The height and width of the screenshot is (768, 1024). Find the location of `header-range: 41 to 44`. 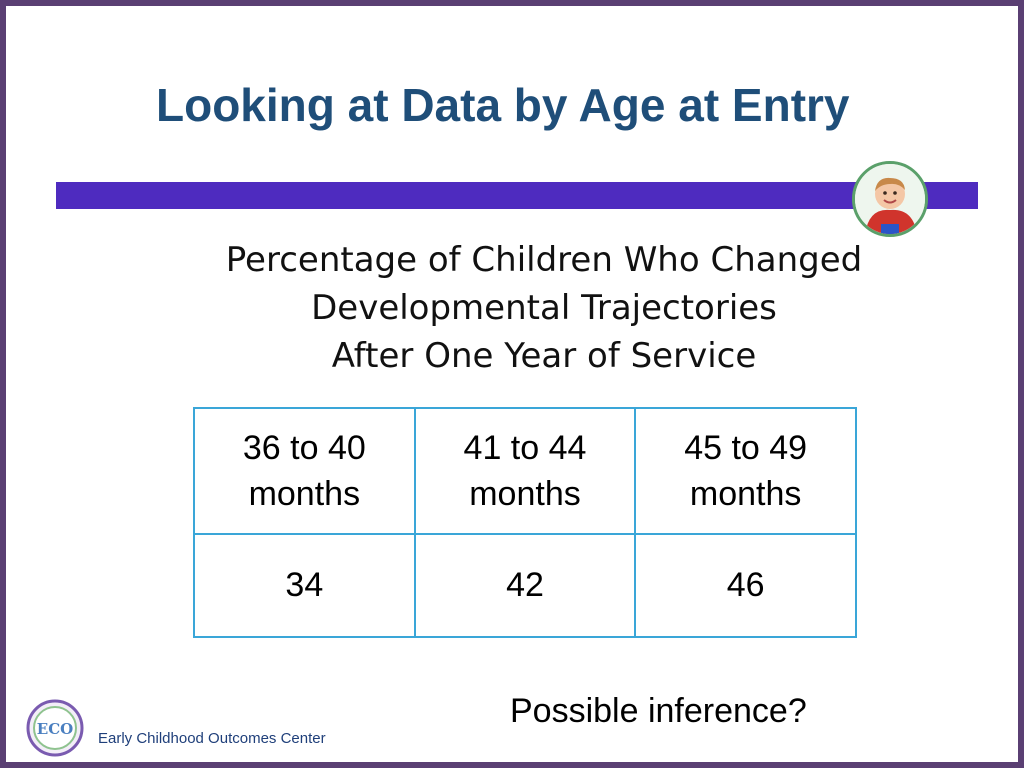

header-range: 41 to 44 is located at coordinates (525, 448).